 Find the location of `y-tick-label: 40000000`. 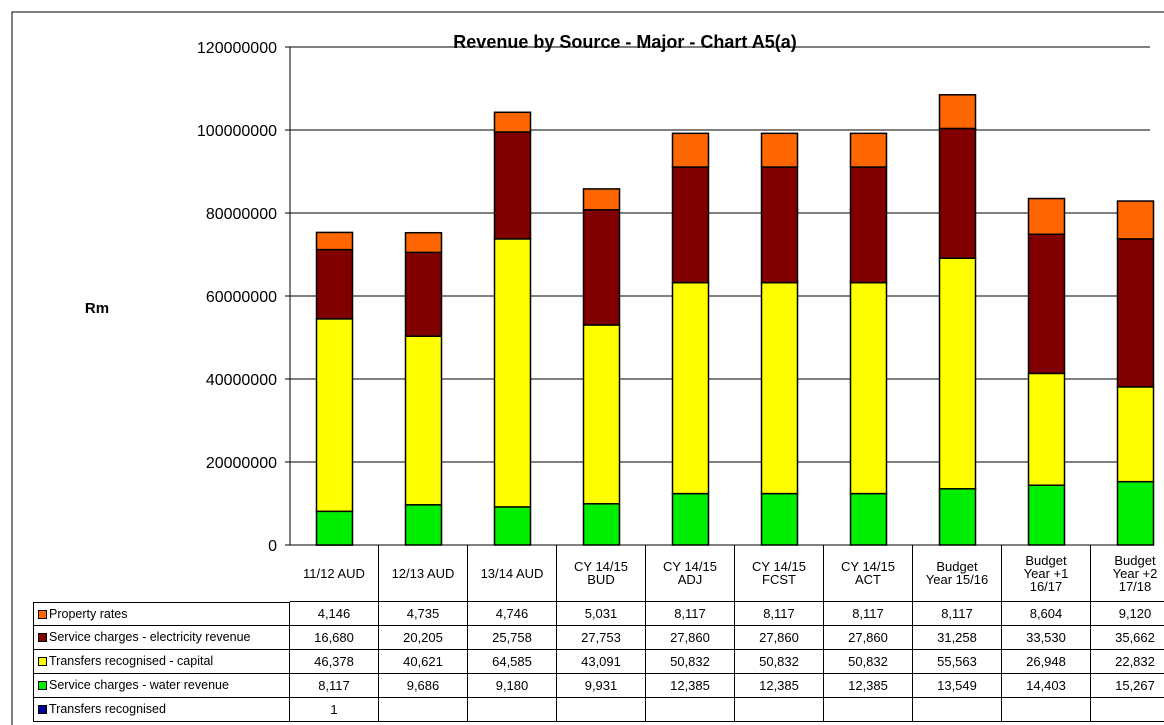

y-tick-label: 40000000 is located at coordinates (241, 380).